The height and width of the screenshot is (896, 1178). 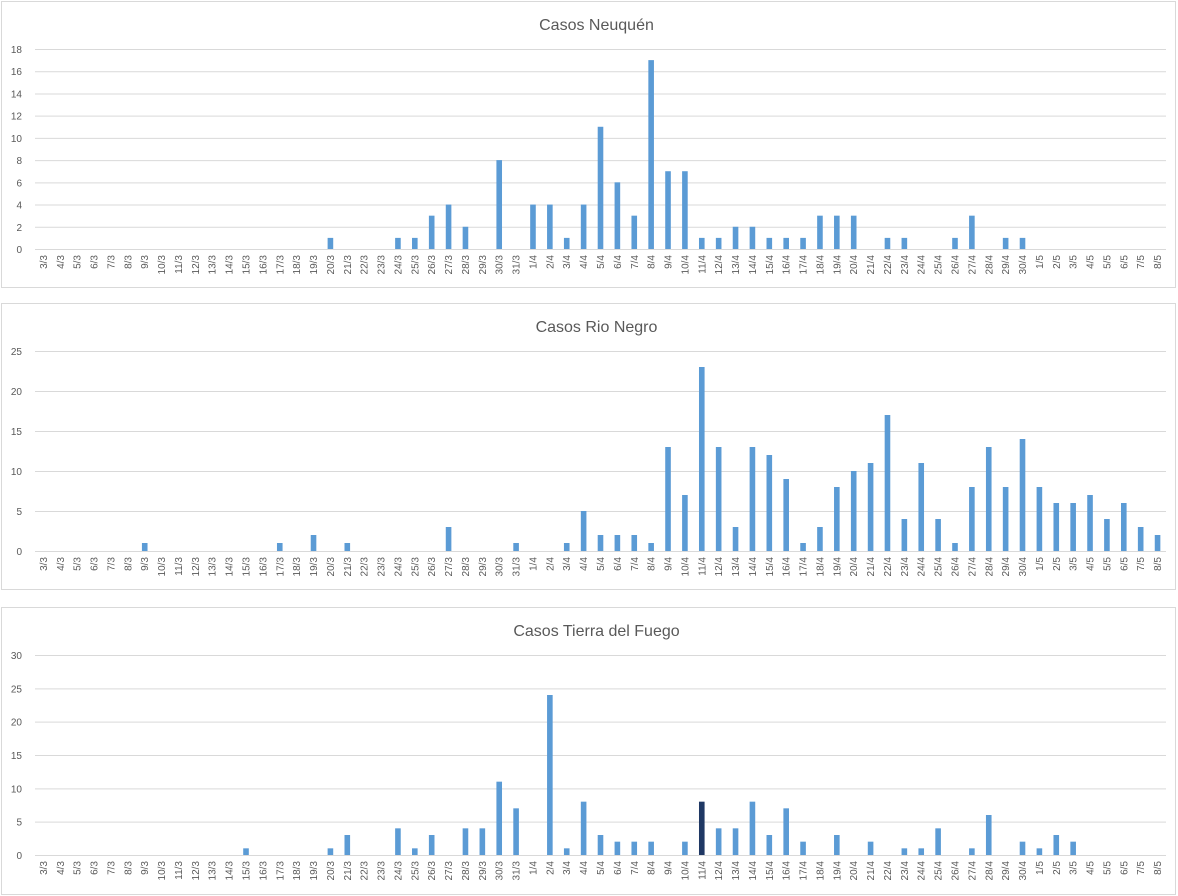 I want to click on x-tick-label: 4/3, so click(x=61, y=868).